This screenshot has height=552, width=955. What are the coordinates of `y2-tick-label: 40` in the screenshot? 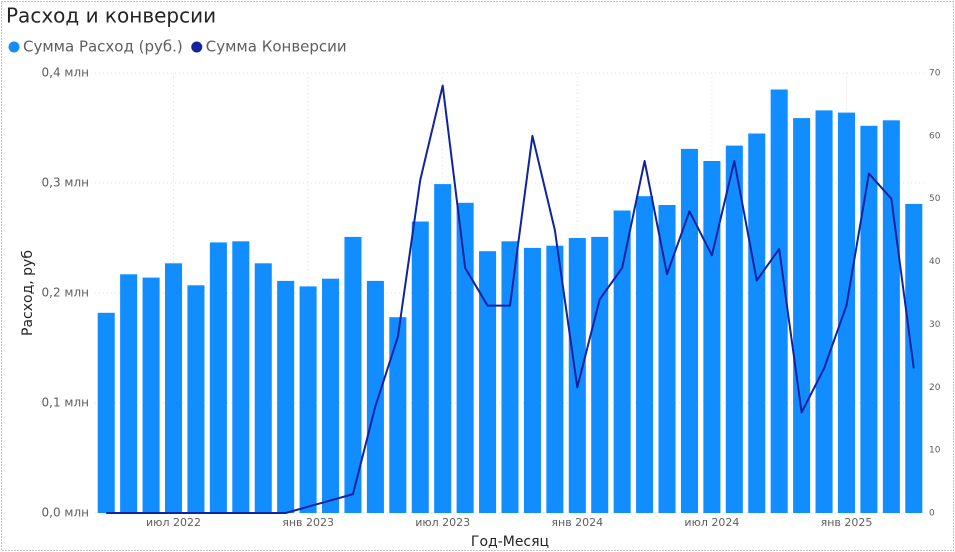 It's located at (935, 262).